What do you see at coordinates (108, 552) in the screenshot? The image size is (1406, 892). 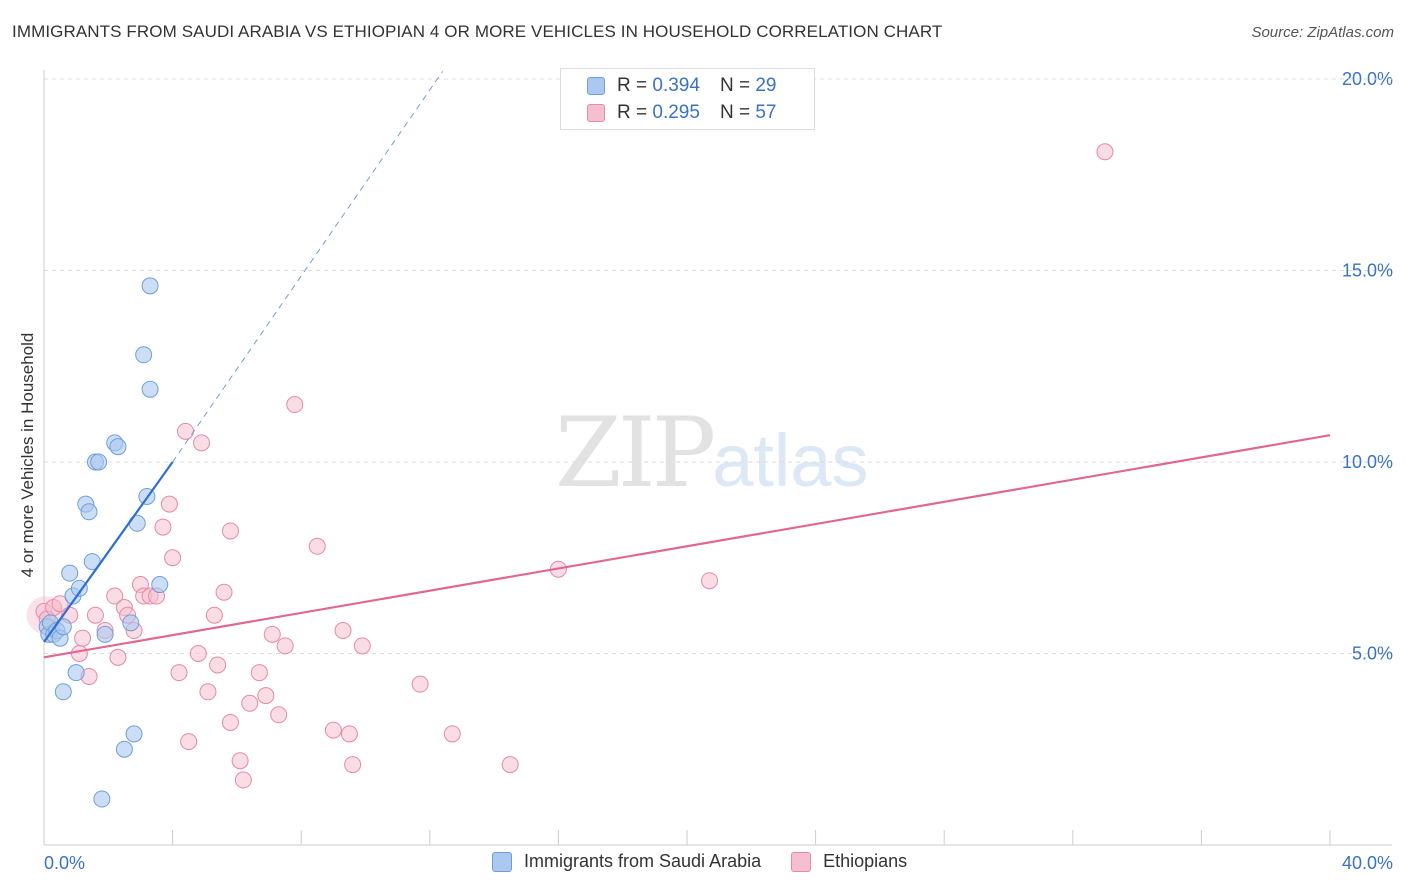 I see `saudi-arabia-trendline` at bounding box center [108, 552].